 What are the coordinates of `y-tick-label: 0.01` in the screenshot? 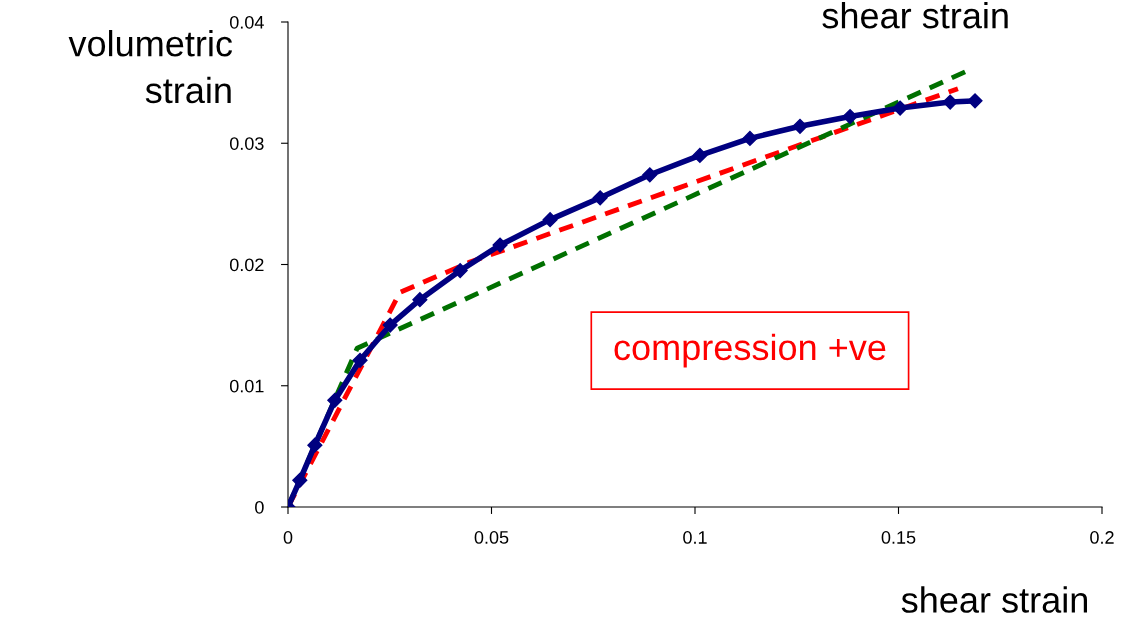 It's located at (246, 386).